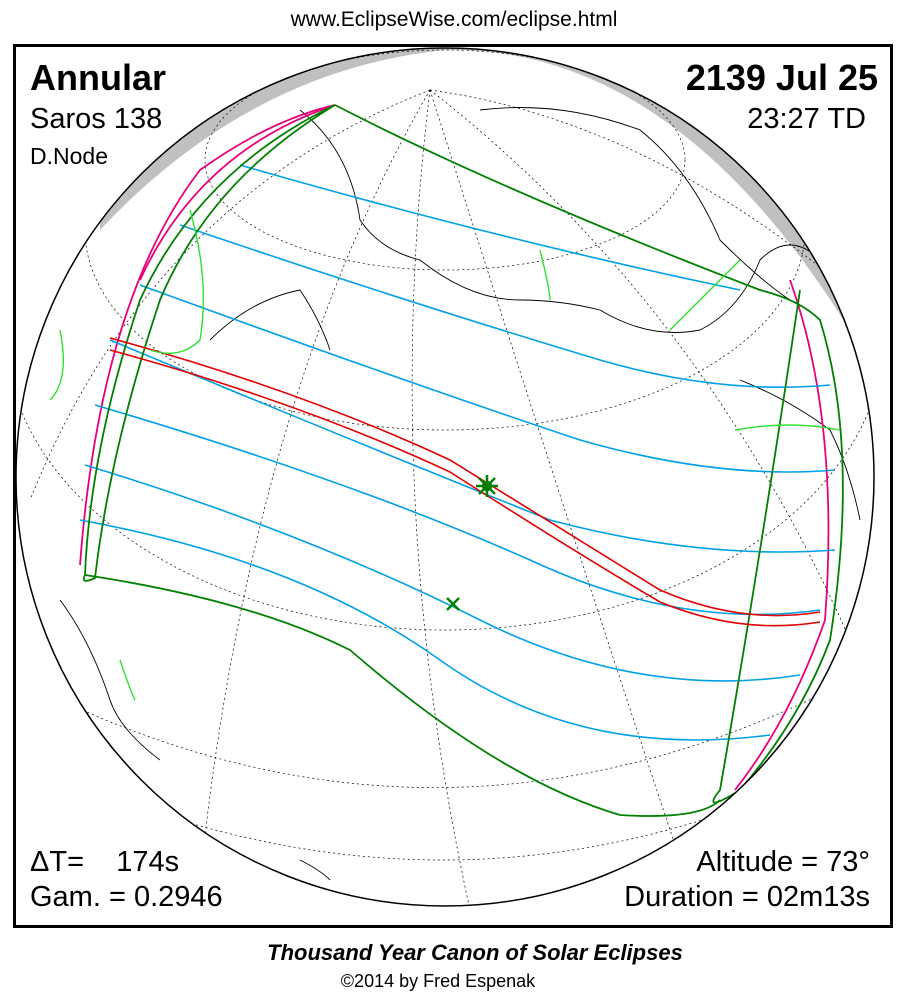 The width and height of the screenshot is (908, 1004). What do you see at coordinates (105, 862) in the screenshot?
I see `delta-t: ΔT= 174s` at bounding box center [105, 862].